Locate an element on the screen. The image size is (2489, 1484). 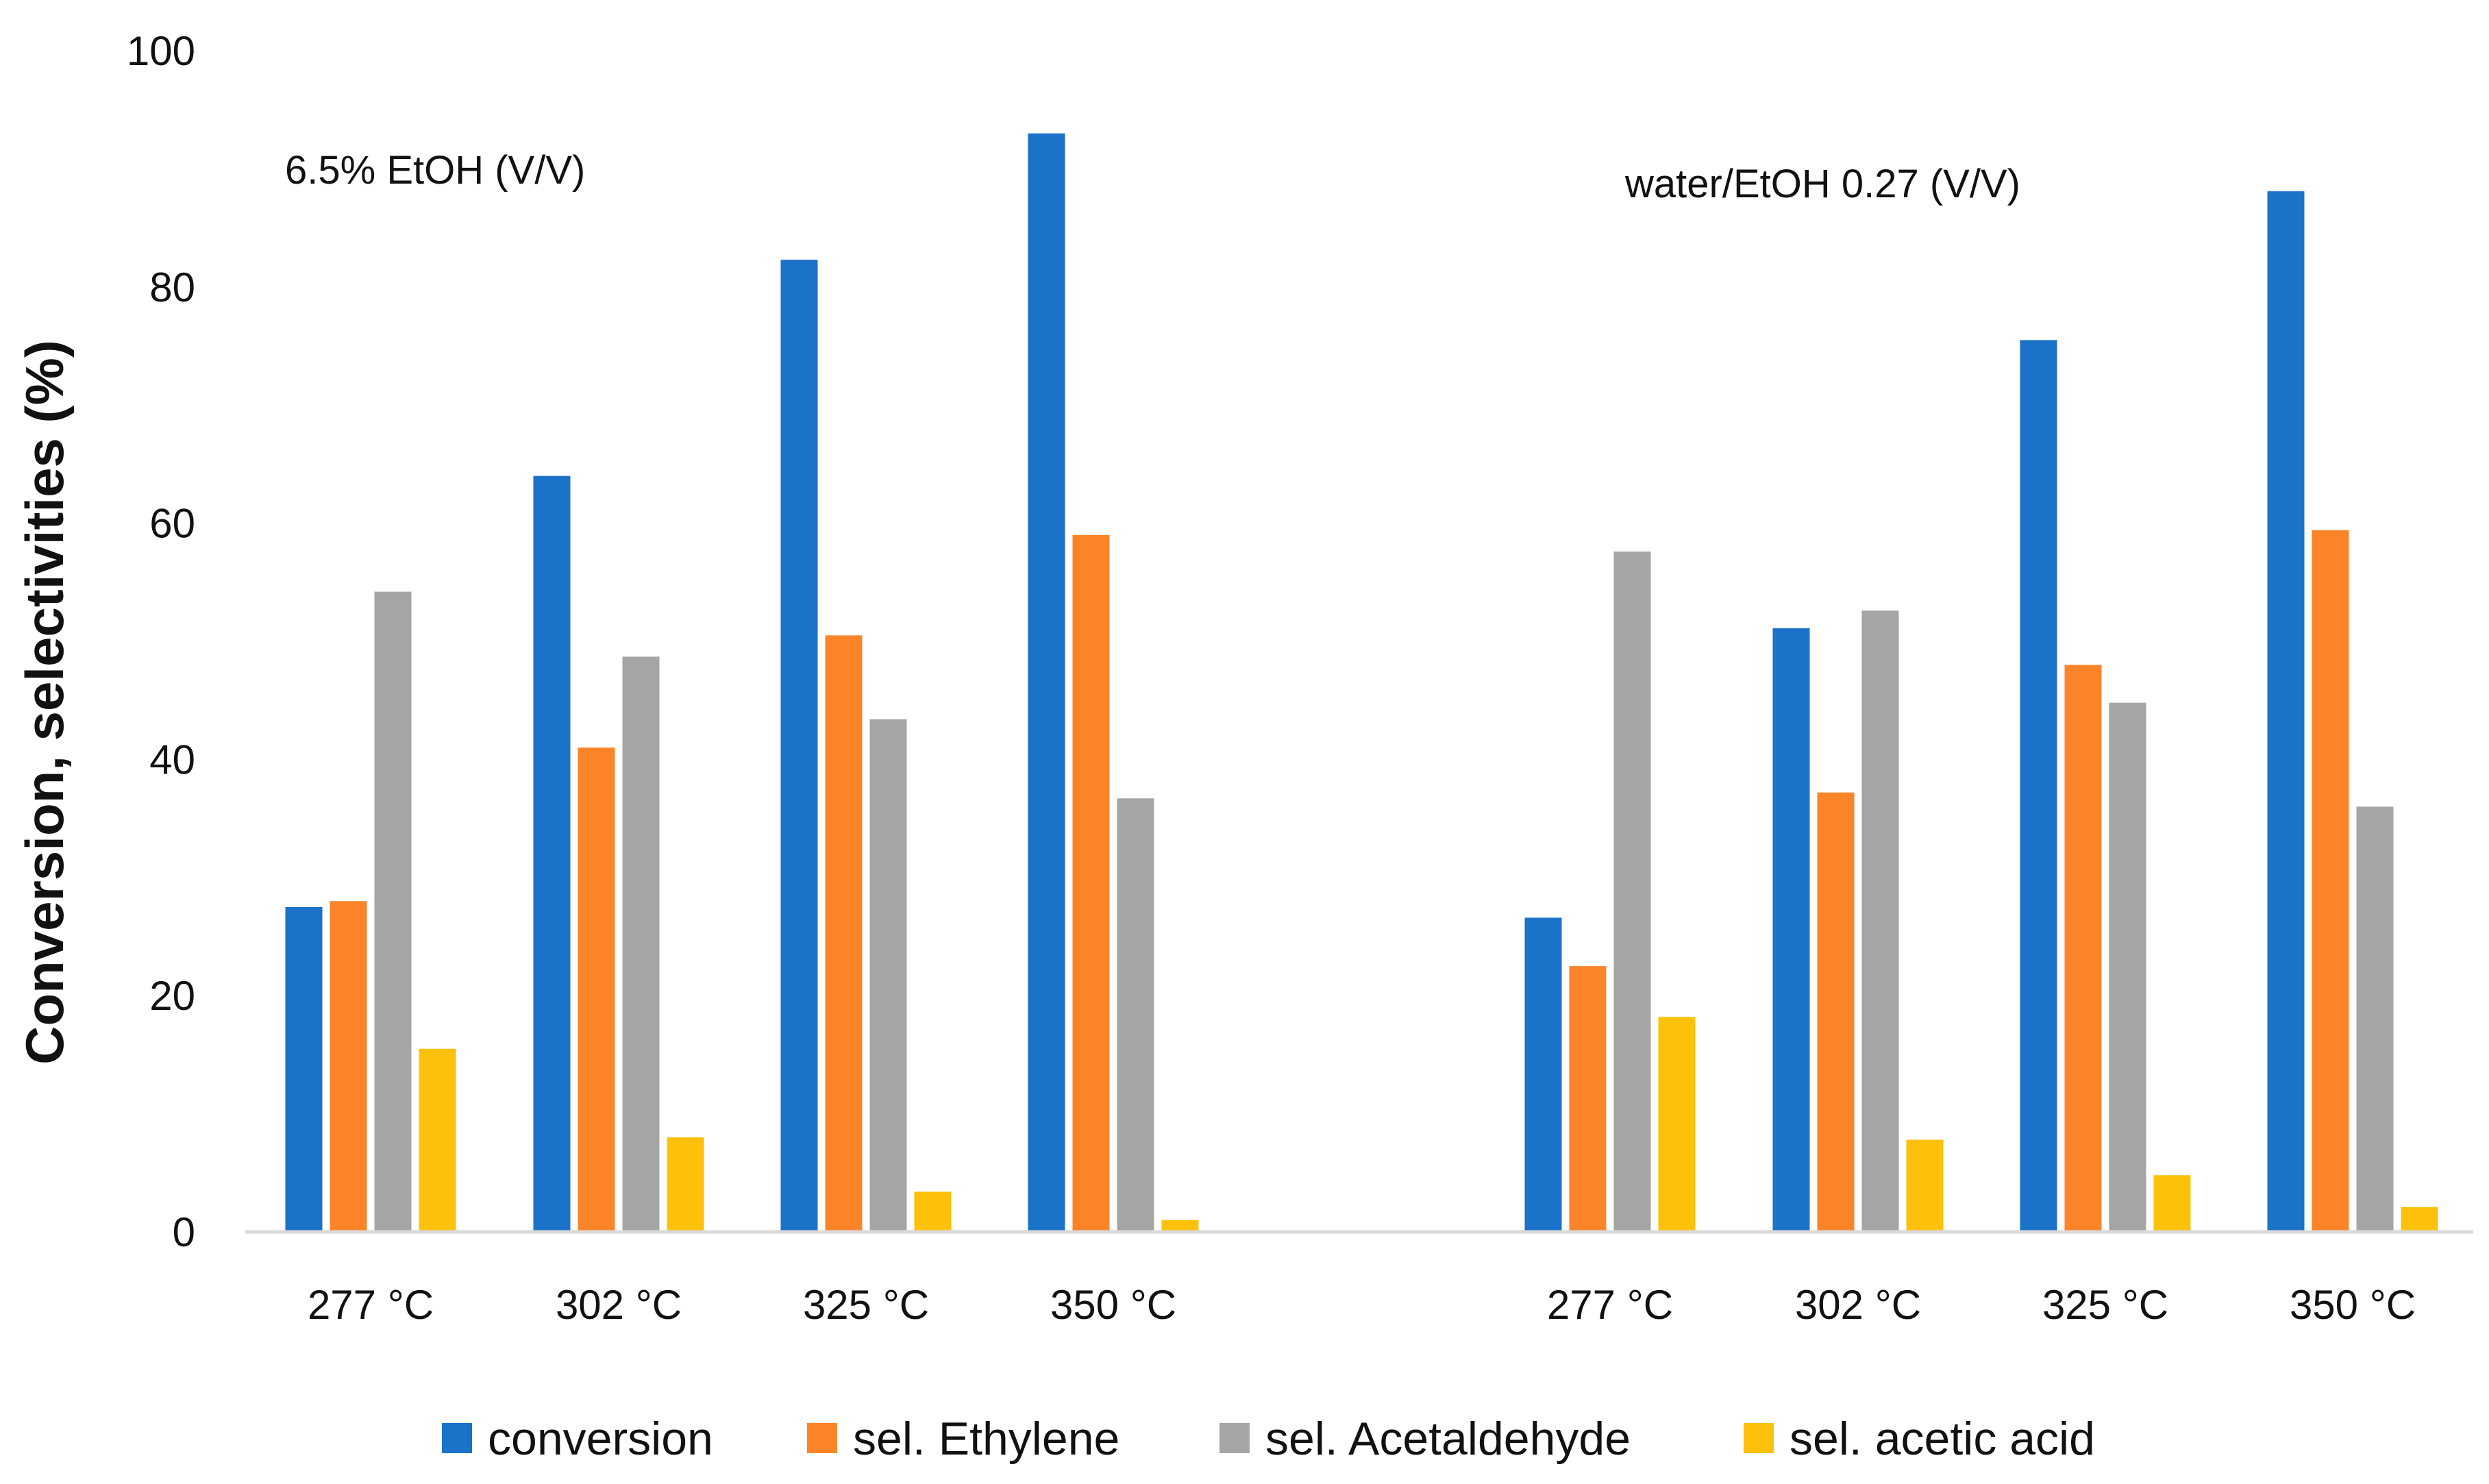
group-annotation-2: water/EtOH 0.27 (V/V) is located at coordinates (1822, 184).